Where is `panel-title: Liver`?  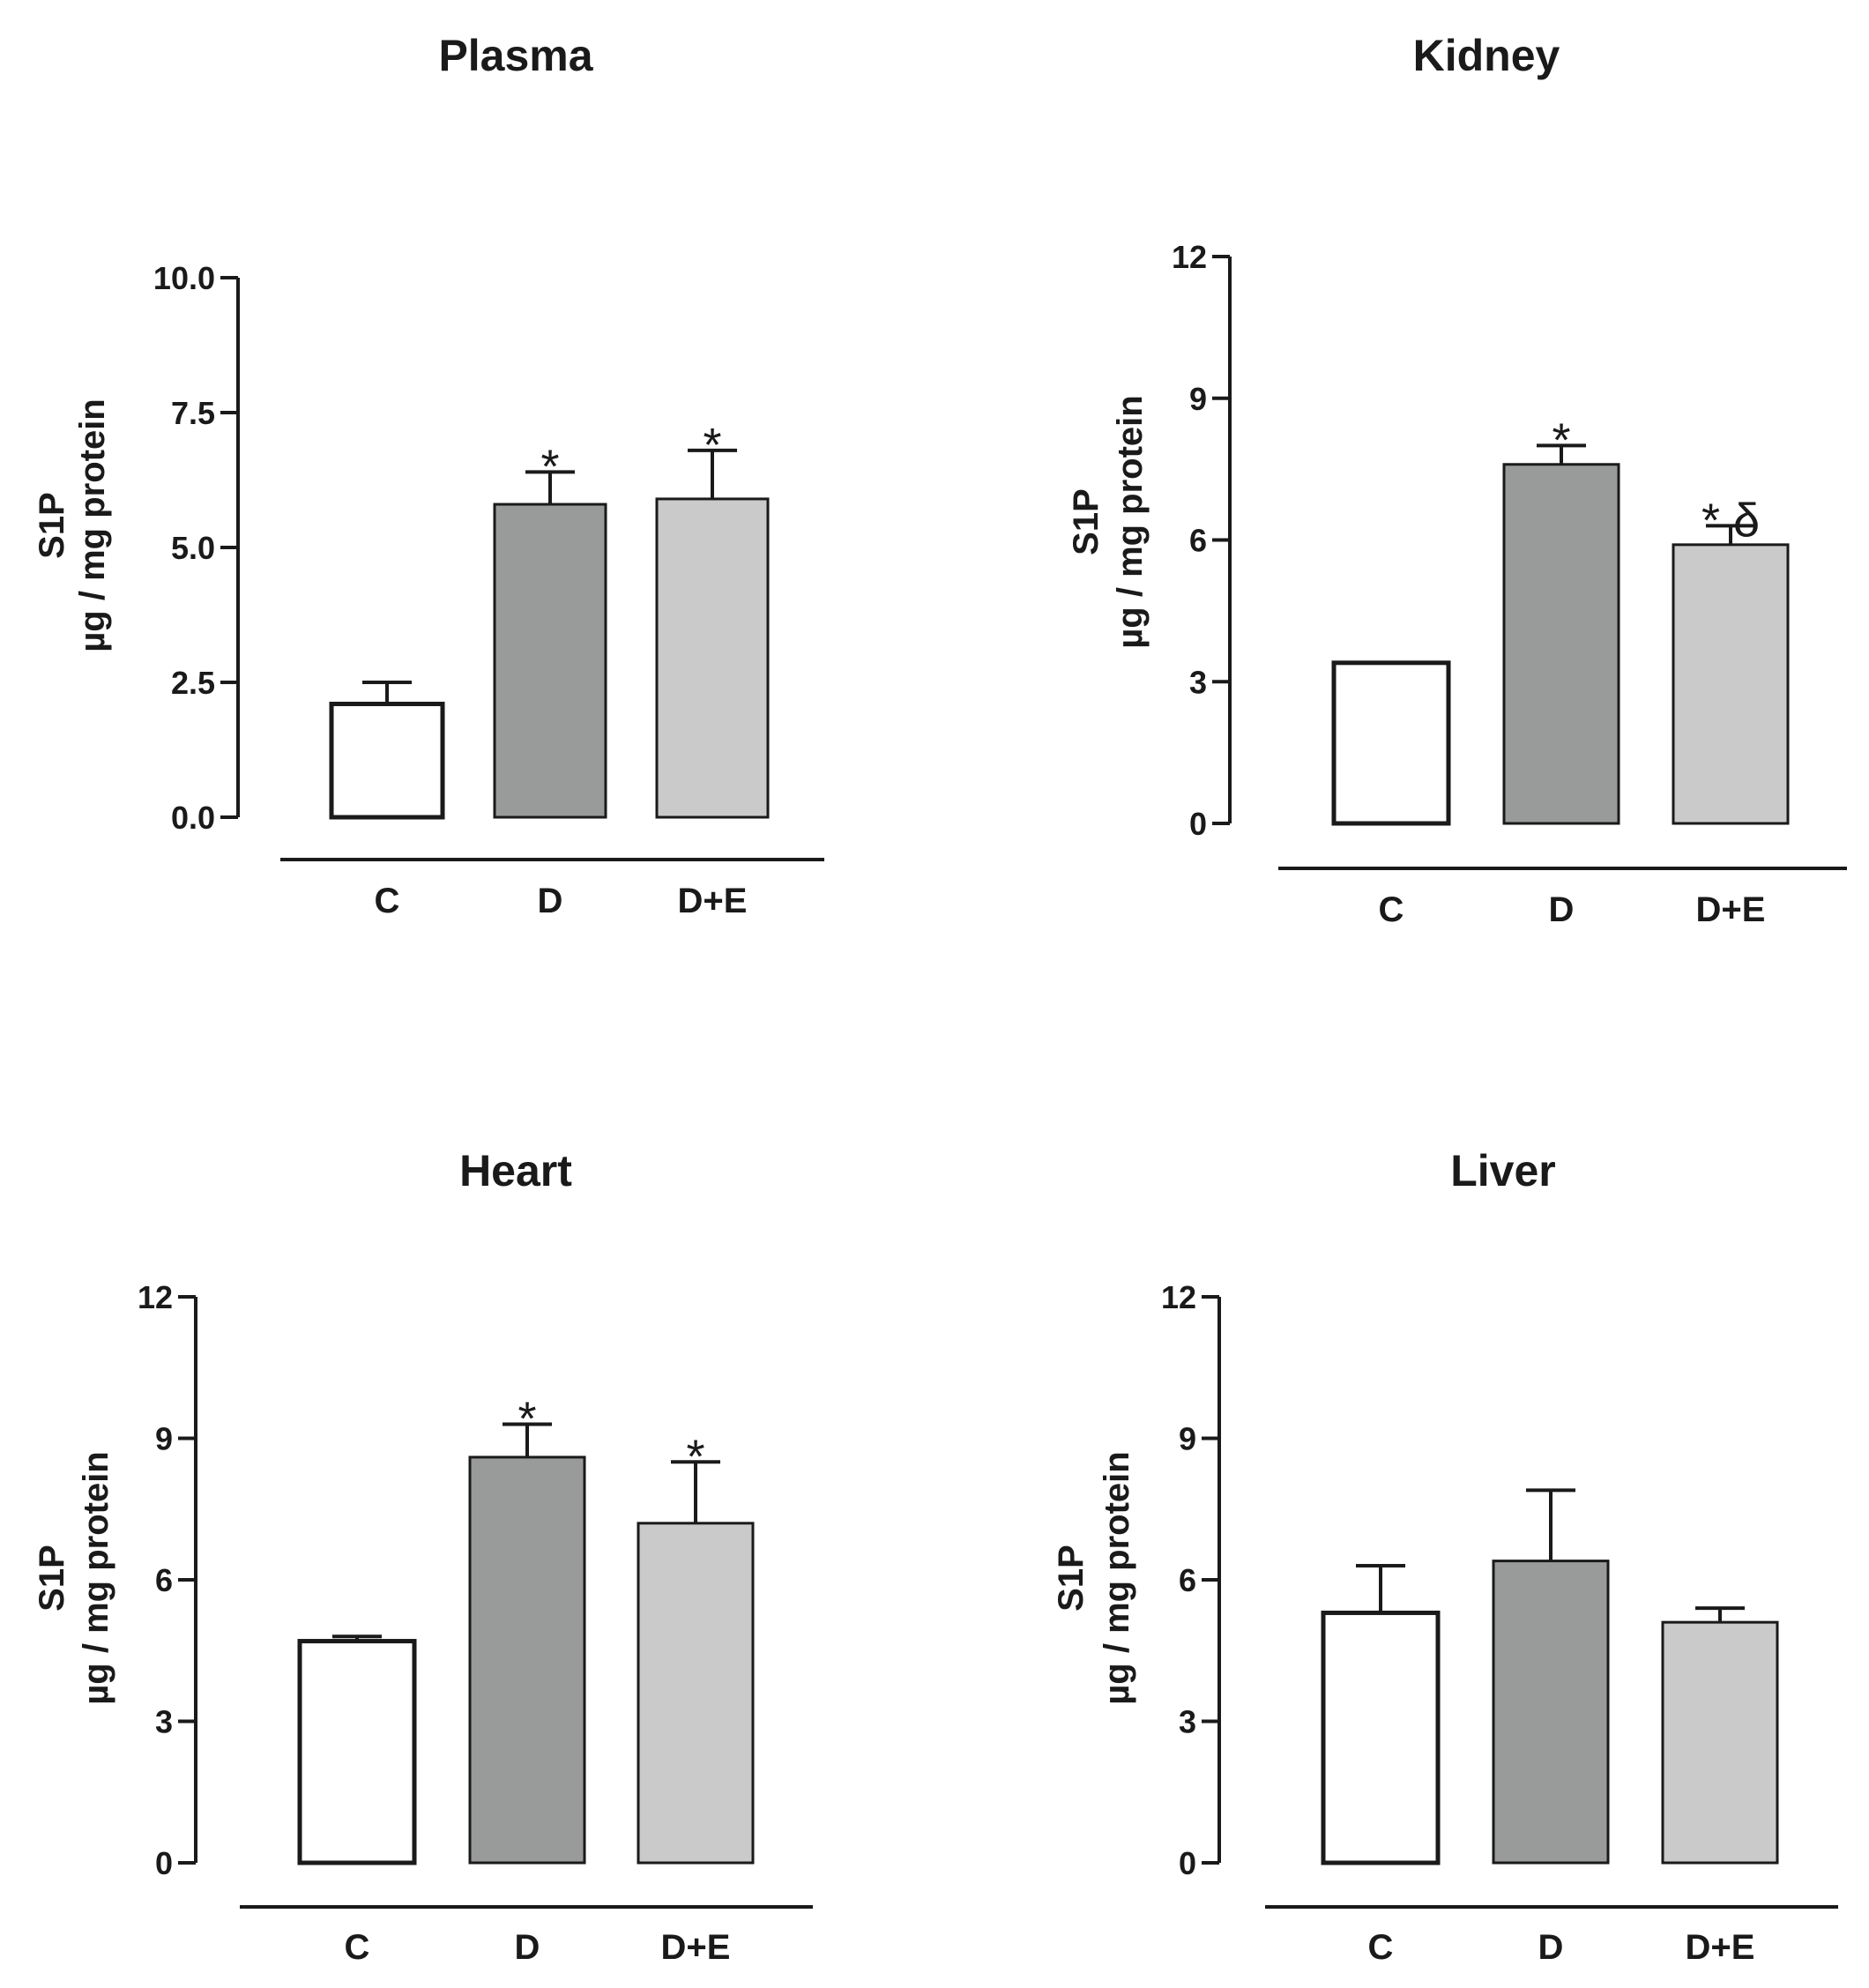 panel-title: Liver is located at coordinates (1503, 1170).